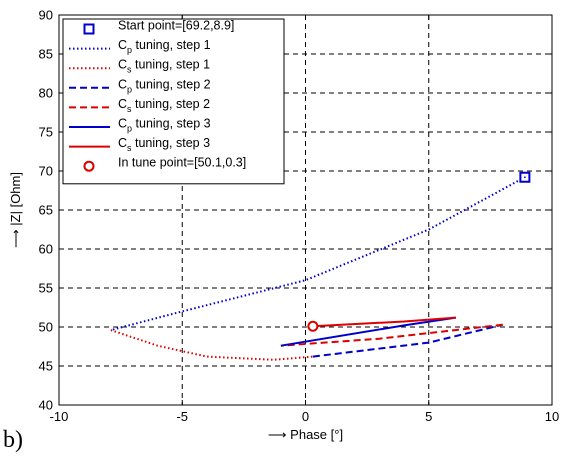  Describe the element at coordinates (46, 132) in the screenshot. I see `y-tick-label: 75` at that location.